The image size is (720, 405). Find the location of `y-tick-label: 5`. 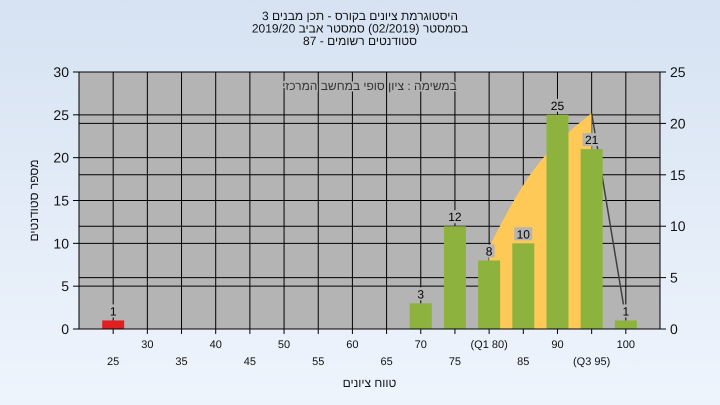

y-tick-label: 5 is located at coordinates (65, 286).